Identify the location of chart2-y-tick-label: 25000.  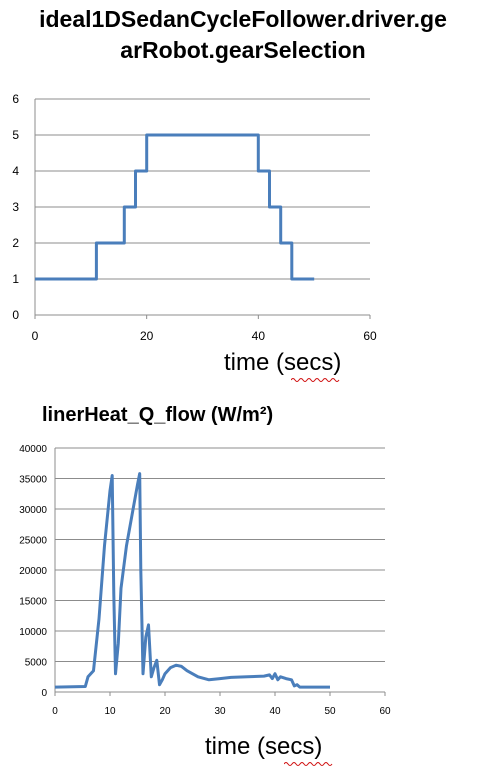
(33, 541).